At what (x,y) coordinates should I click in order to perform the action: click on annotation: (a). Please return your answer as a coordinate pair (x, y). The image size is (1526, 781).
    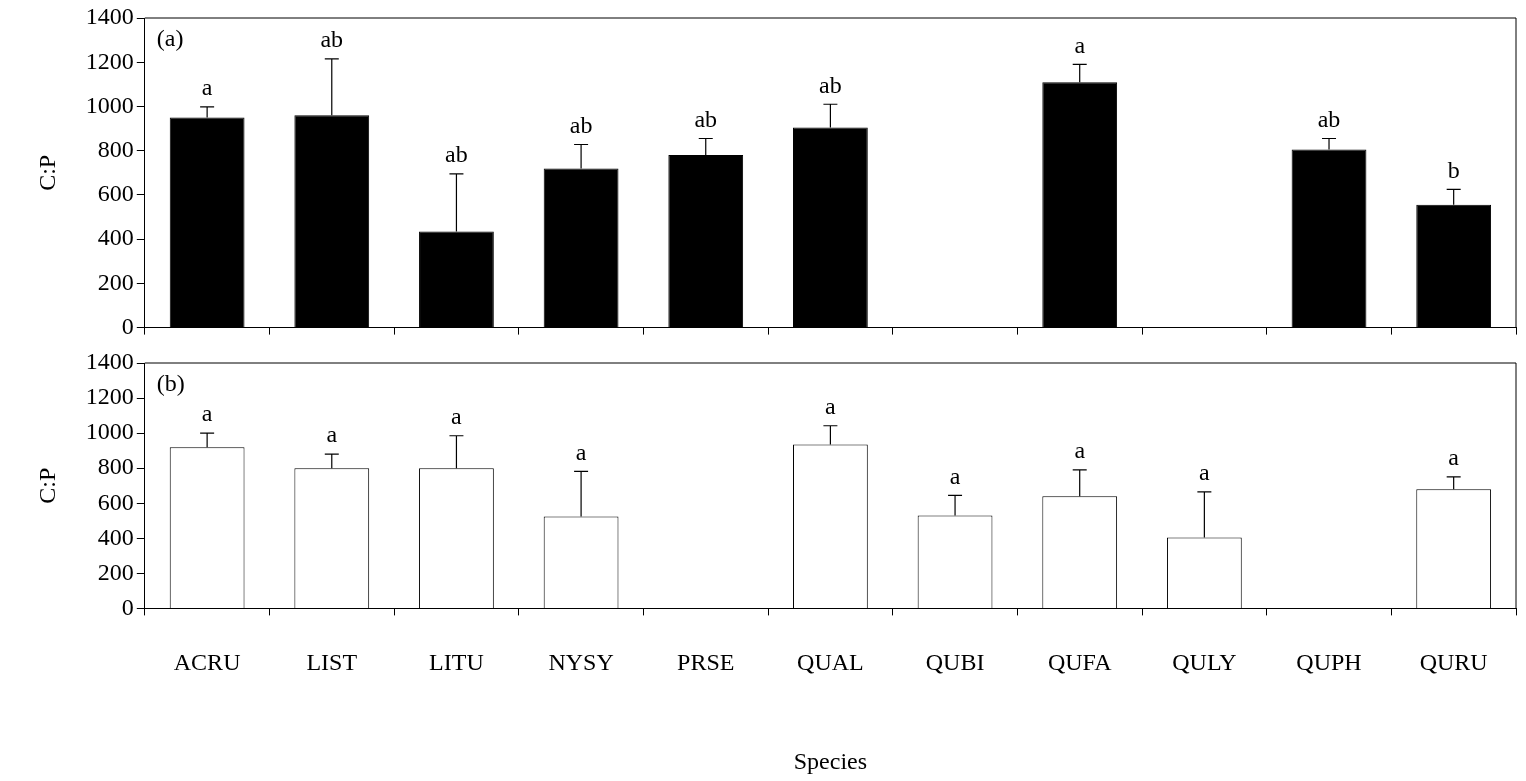
    Looking at the image, I should click on (170, 38).